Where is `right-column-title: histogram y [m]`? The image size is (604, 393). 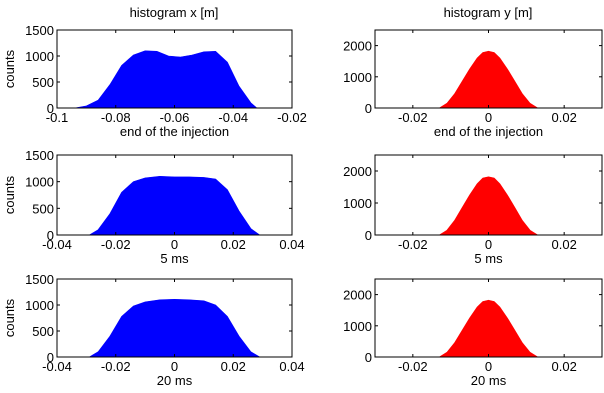
right-column-title: histogram y [m] is located at coordinates (488, 12).